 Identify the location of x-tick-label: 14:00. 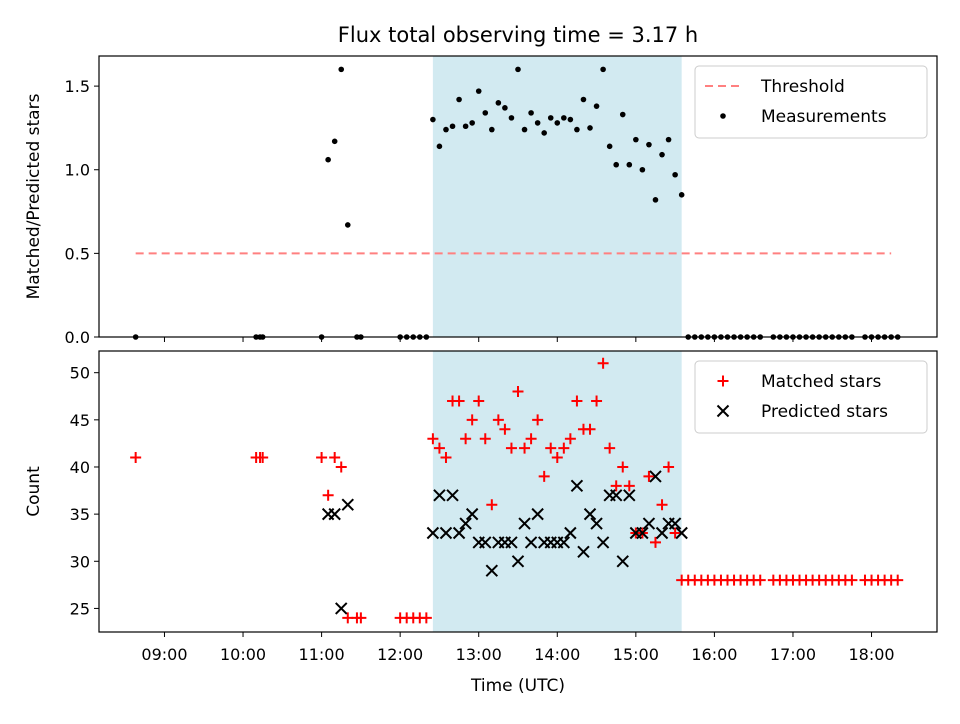
(557, 654).